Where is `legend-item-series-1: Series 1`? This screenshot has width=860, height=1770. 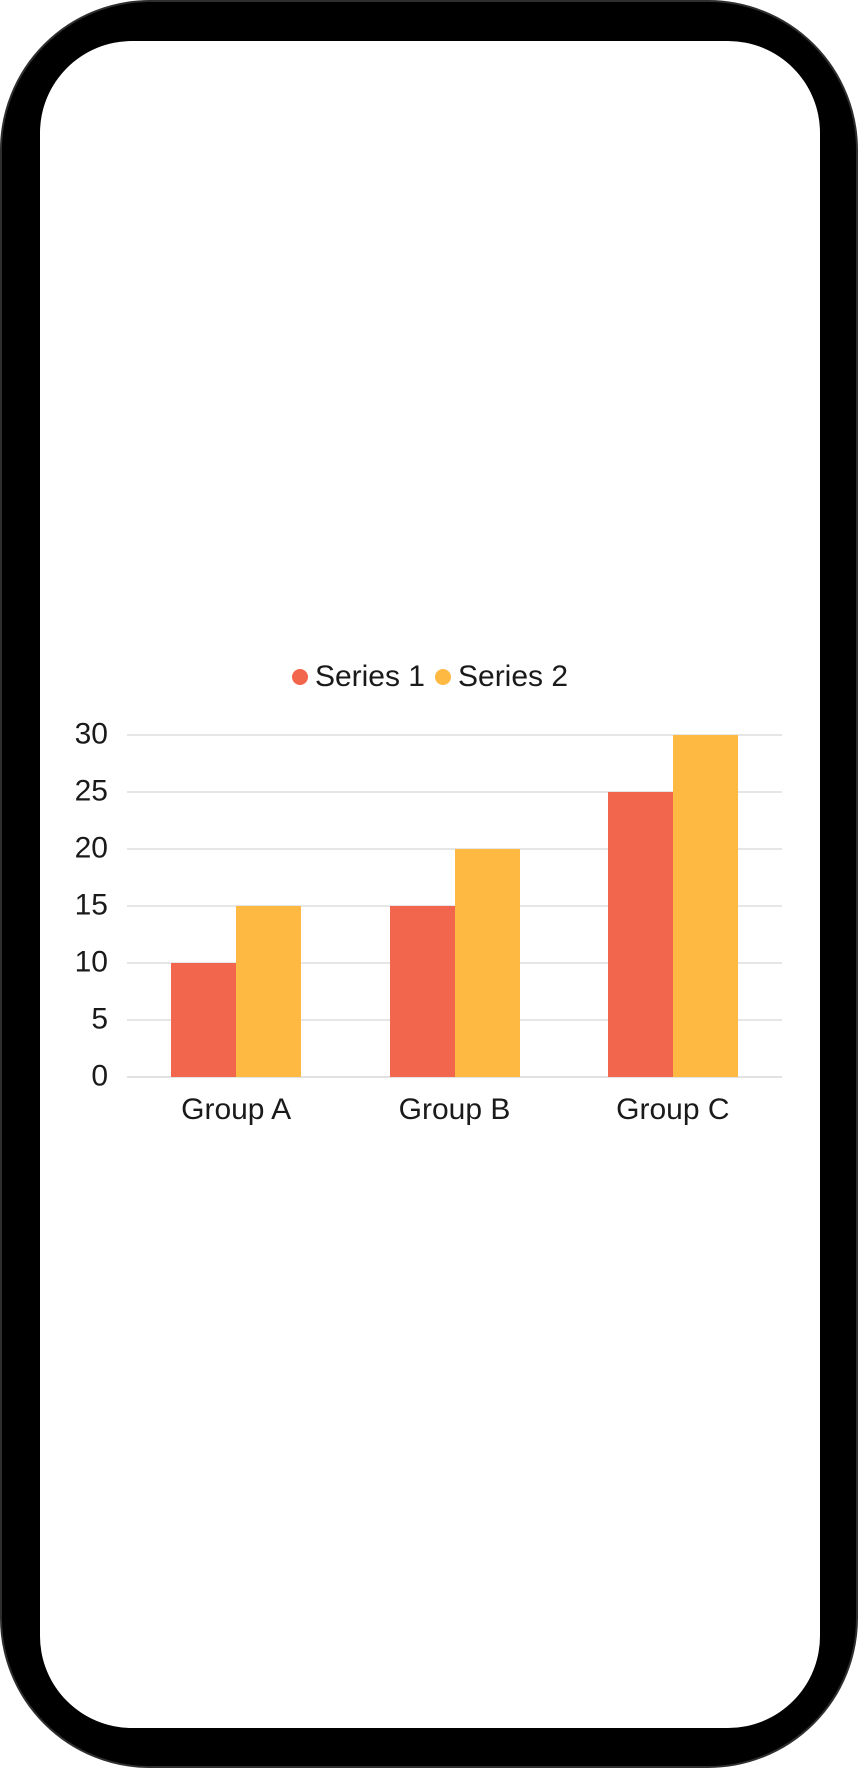 legend-item-series-1: Series 1 is located at coordinates (358, 677).